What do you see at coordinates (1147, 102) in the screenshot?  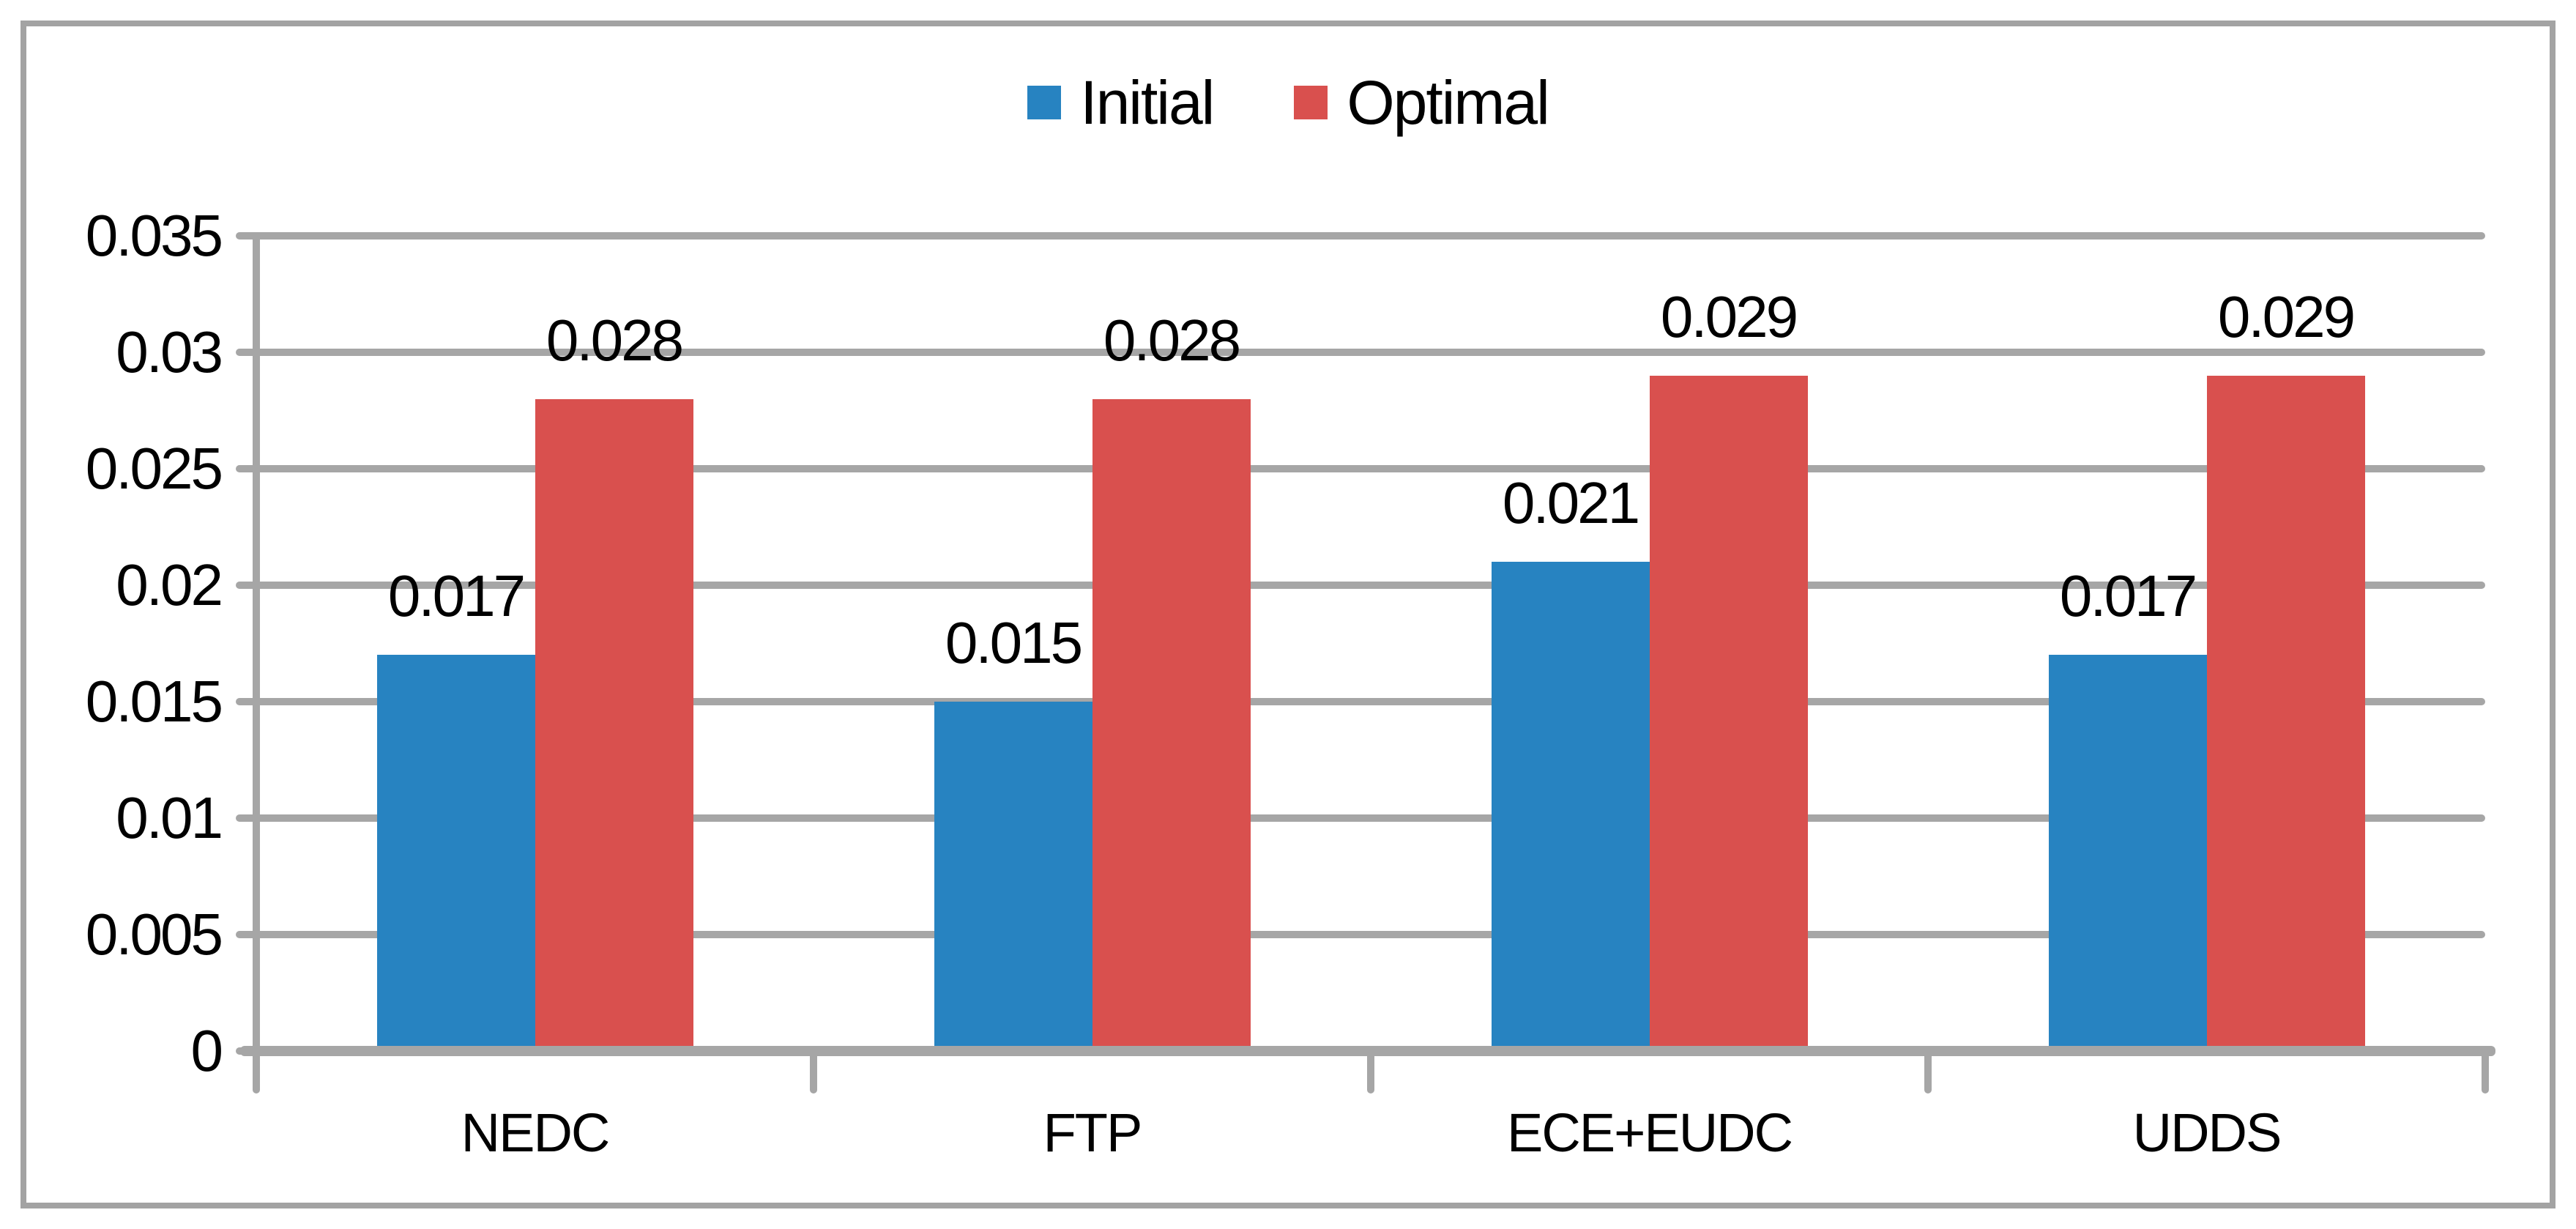 I see `legend-label: Initial` at bounding box center [1147, 102].